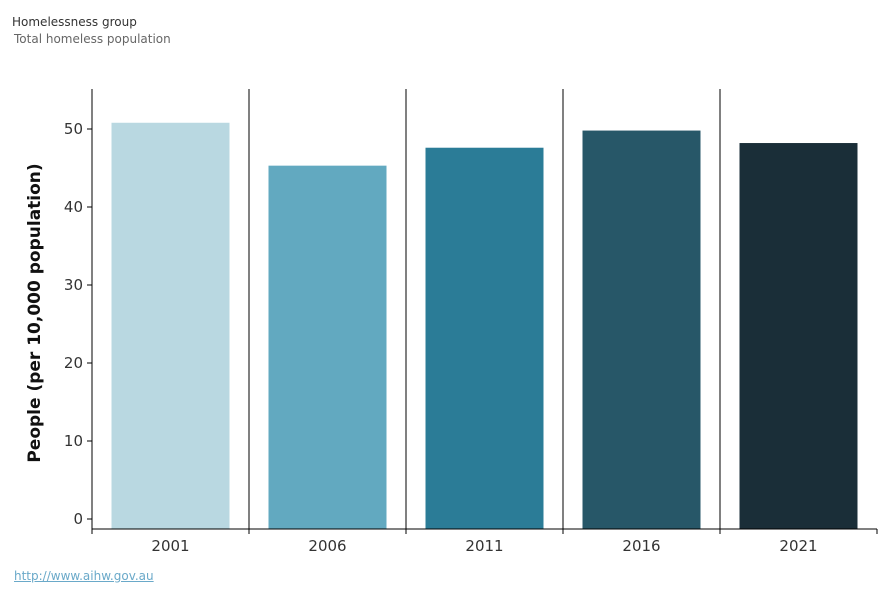 This screenshot has height=600, width=890. Describe the element at coordinates (327, 546) in the screenshot. I see `x-tick-label: 2006` at that location.